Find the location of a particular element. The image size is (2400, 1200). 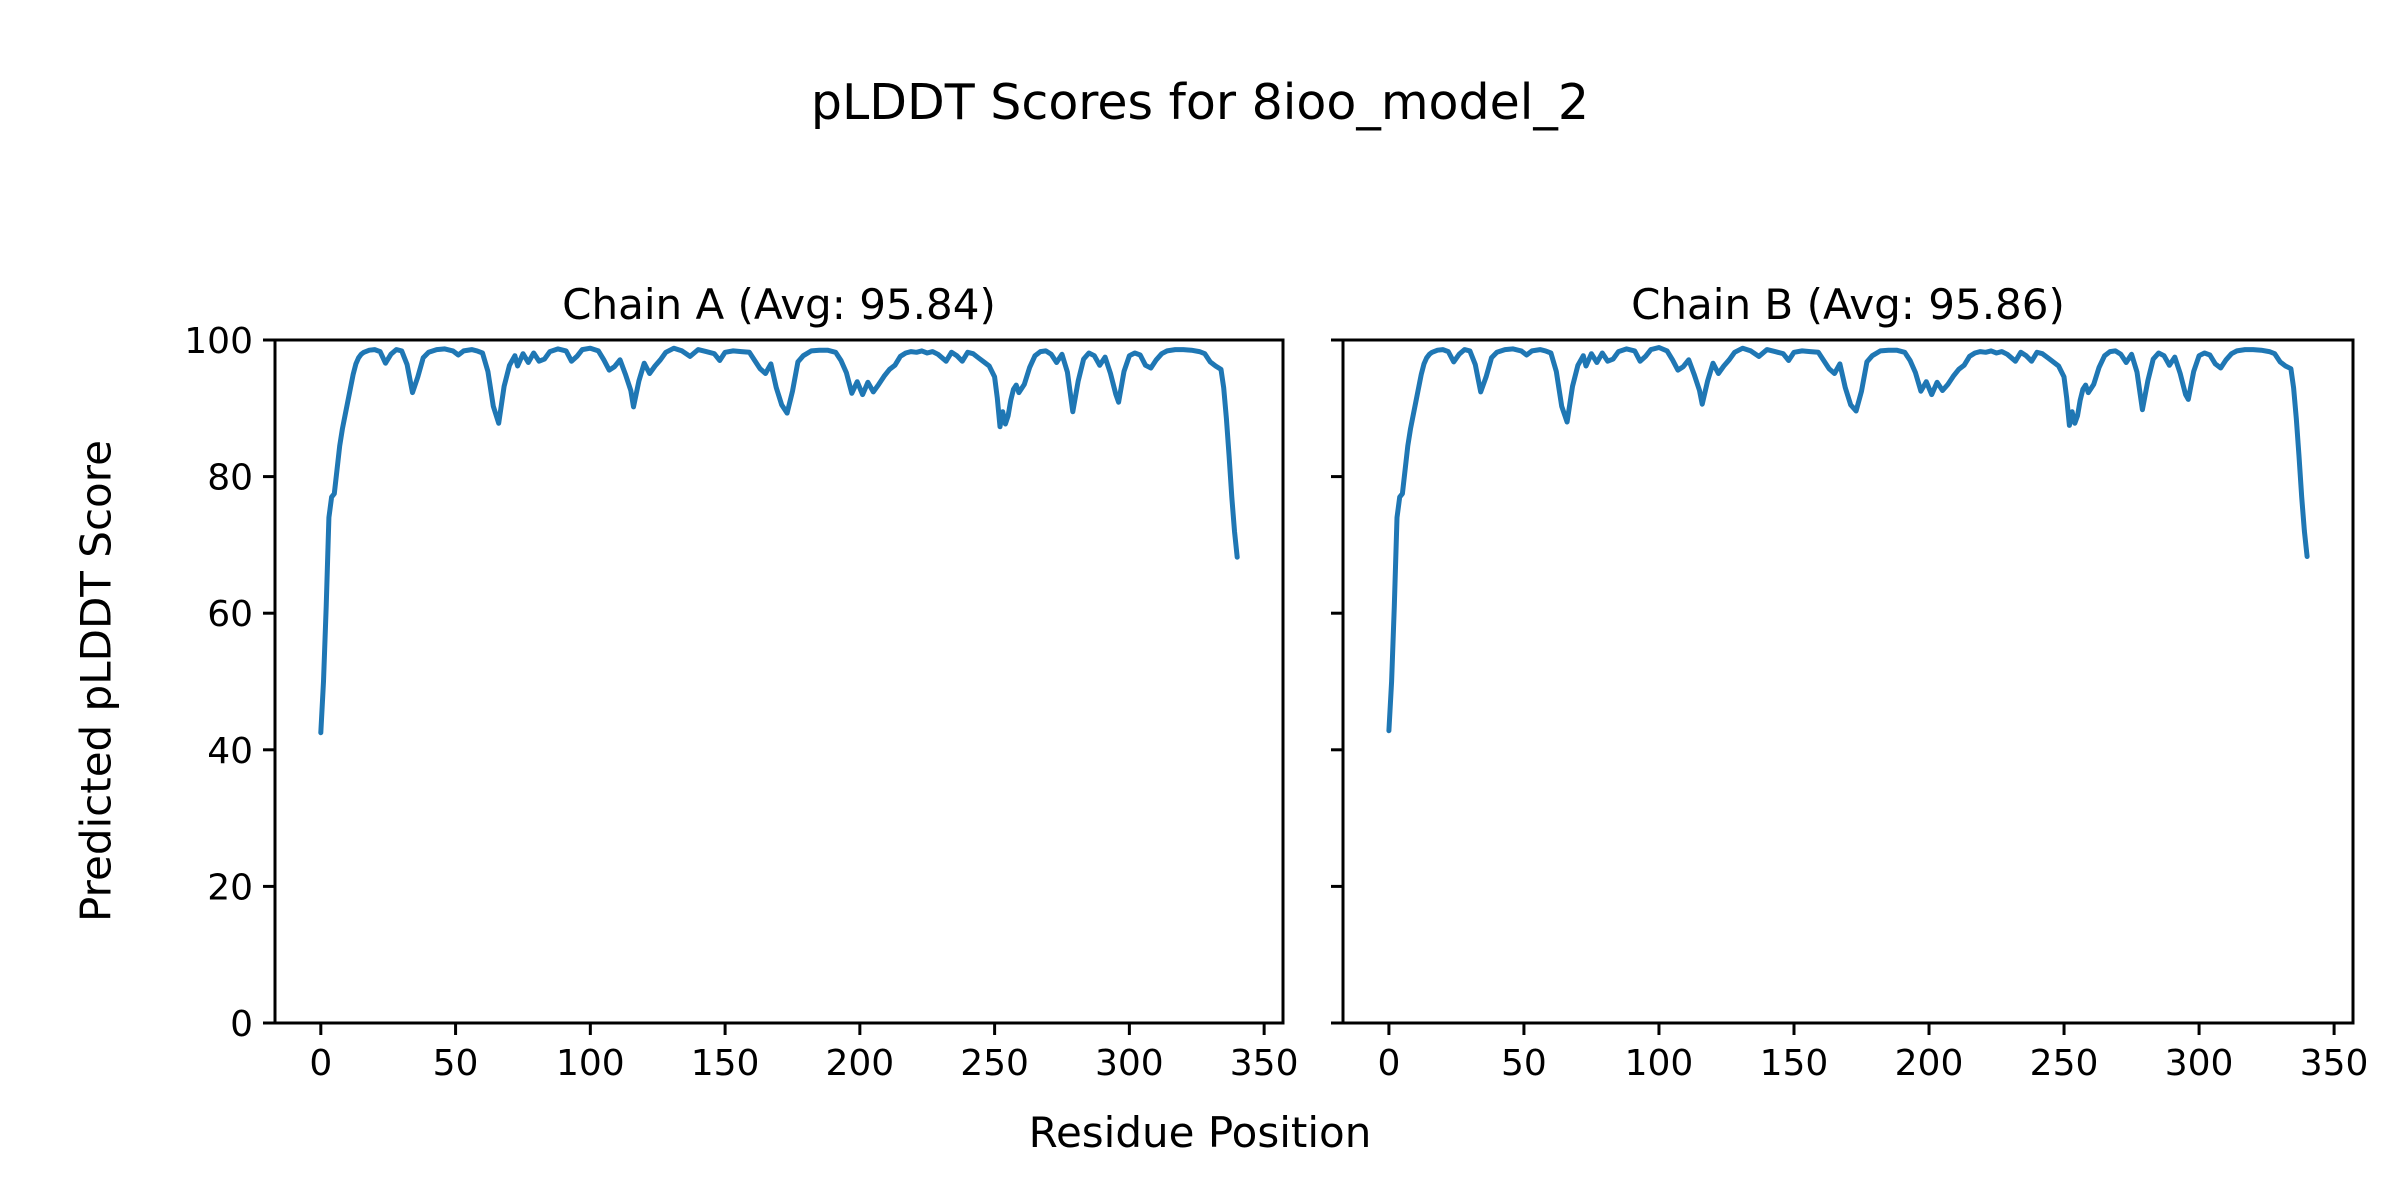

y-tick-label: 80 is located at coordinates (230, 478).